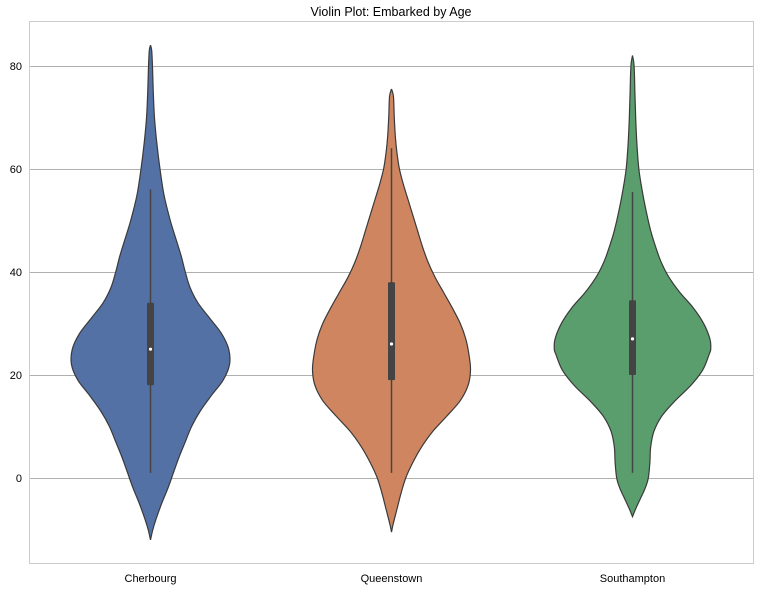  I want to click on x-tick-labels: Cherbourg Queenstown Southampton, so click(395, 579).